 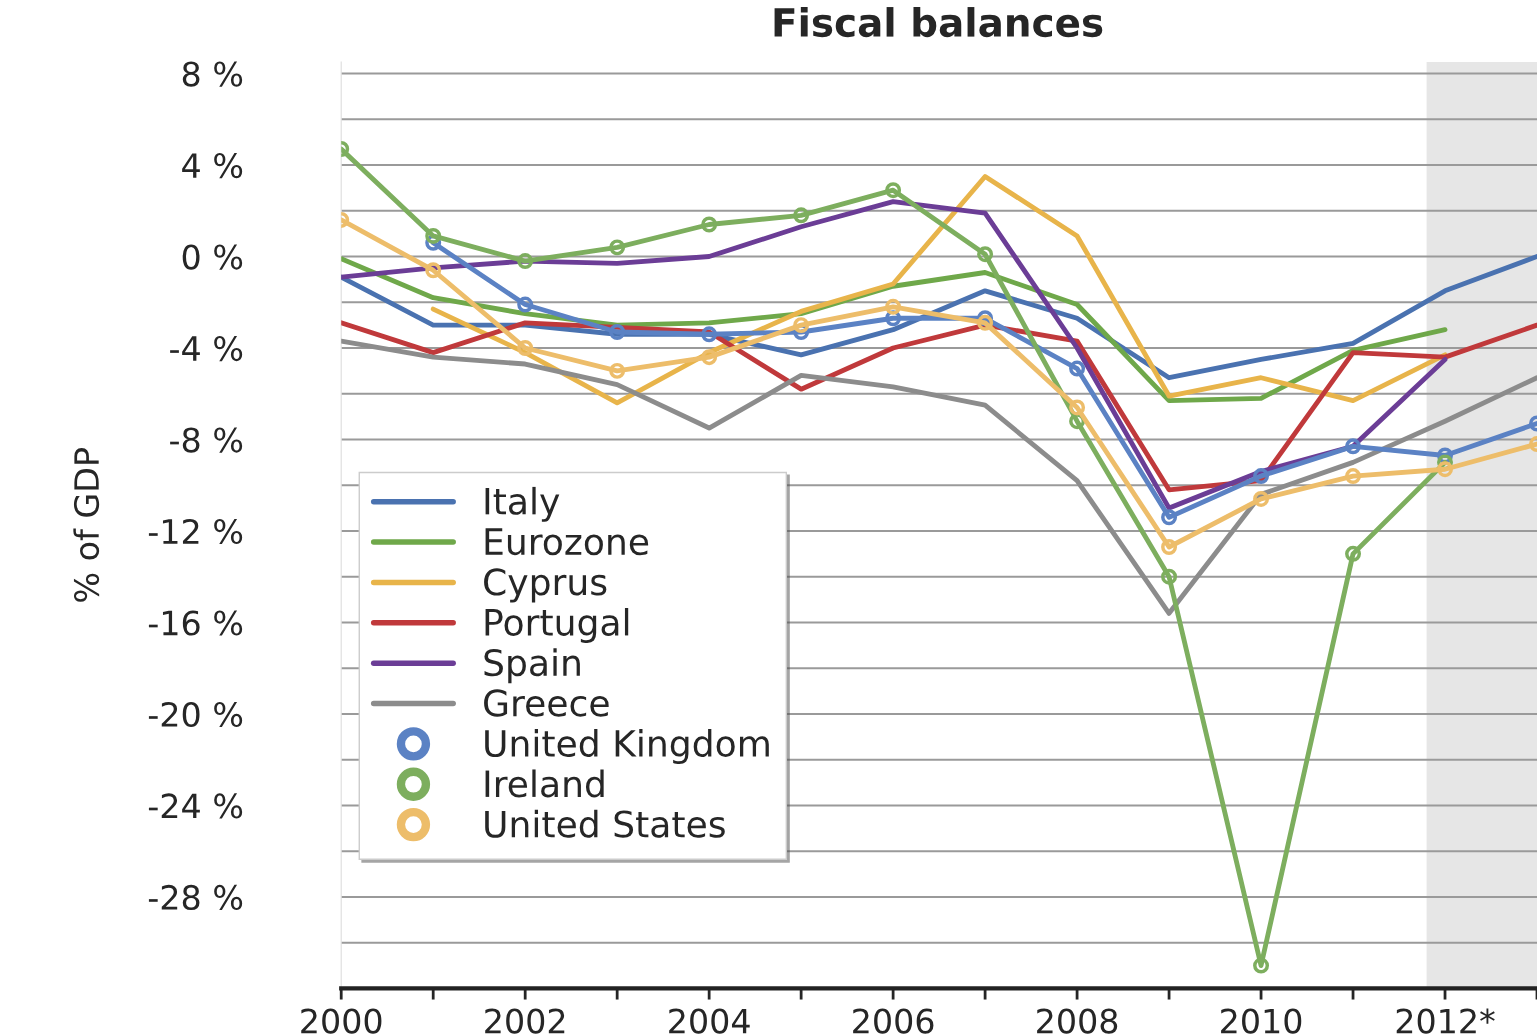 What do you see at coordinates (206, 348) in the screenshot?
I see `y-tick-label: -4 %` at bounding box center [206, 348].